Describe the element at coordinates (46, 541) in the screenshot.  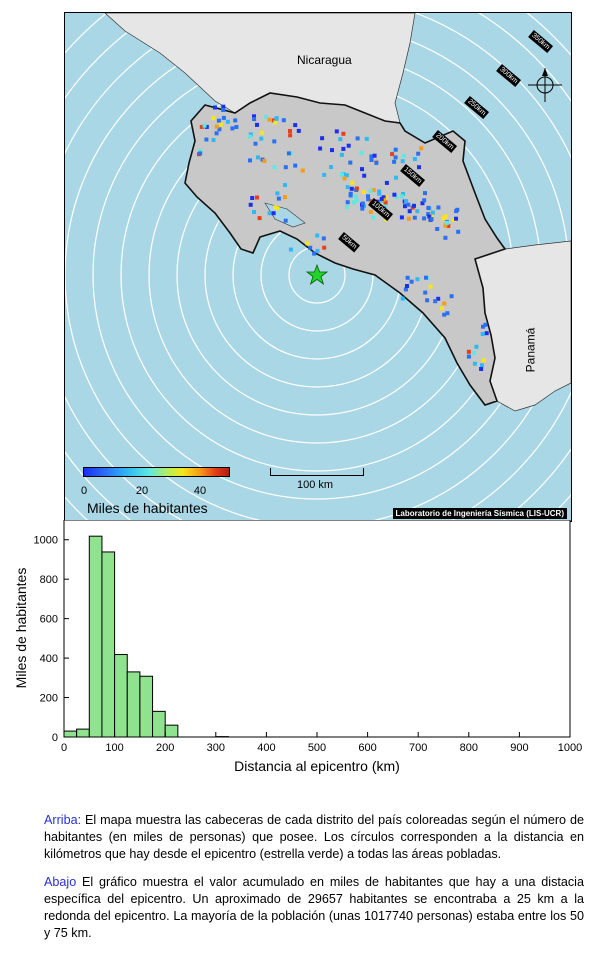
I see `y-tick-label: 1000` at that location.